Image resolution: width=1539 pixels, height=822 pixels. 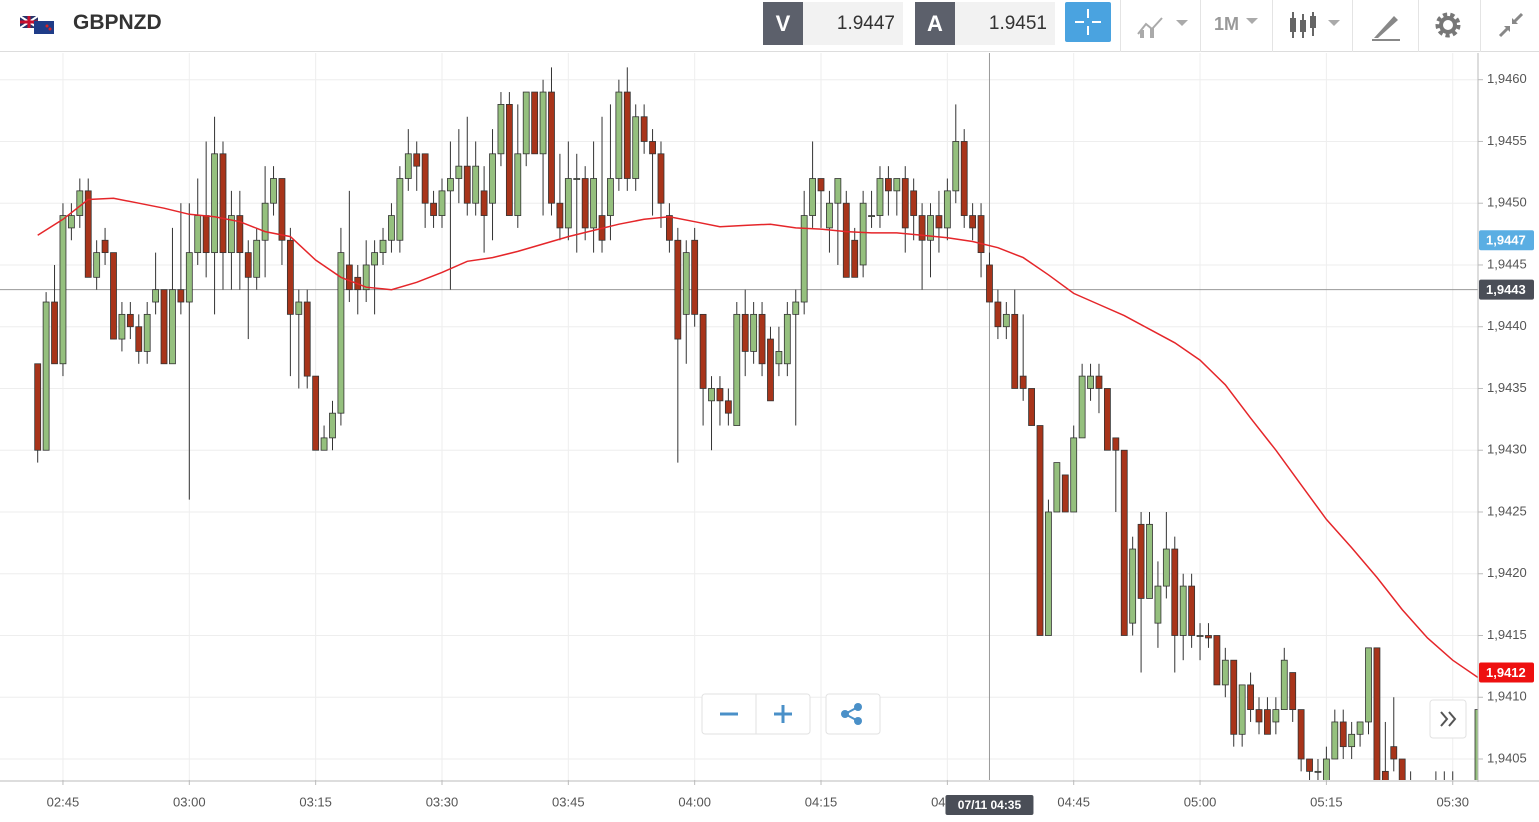 What do you see at coordinates (1073, 801) in the screenshot?
I see `x-tick-label: 04:45` at bounding box center [1073, 801].